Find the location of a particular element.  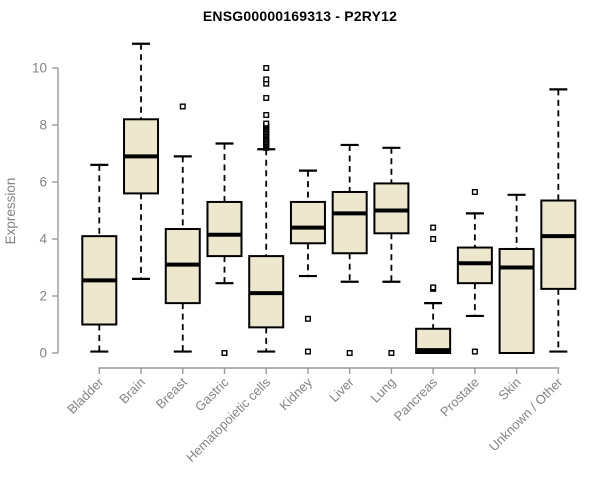

x-tick-label: Lung is located at coordinates (382, 390).